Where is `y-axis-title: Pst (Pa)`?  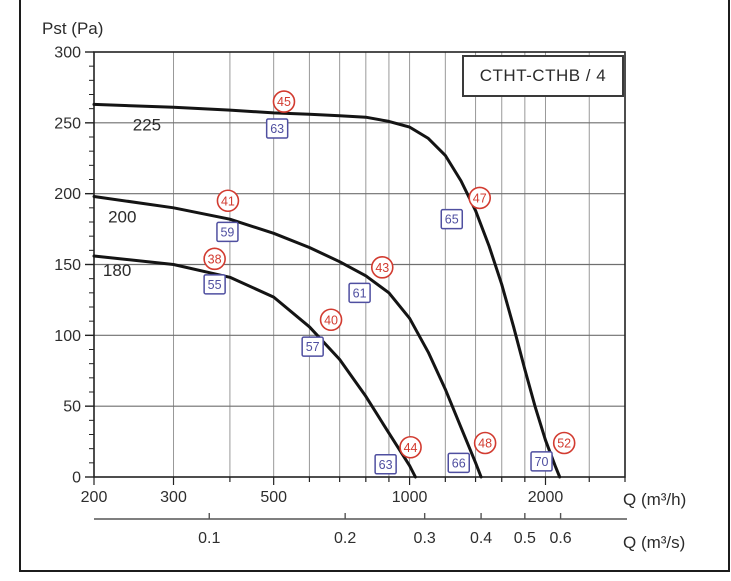 y-axis-title: Pst (Pa) is located at coordinates (73, 28).